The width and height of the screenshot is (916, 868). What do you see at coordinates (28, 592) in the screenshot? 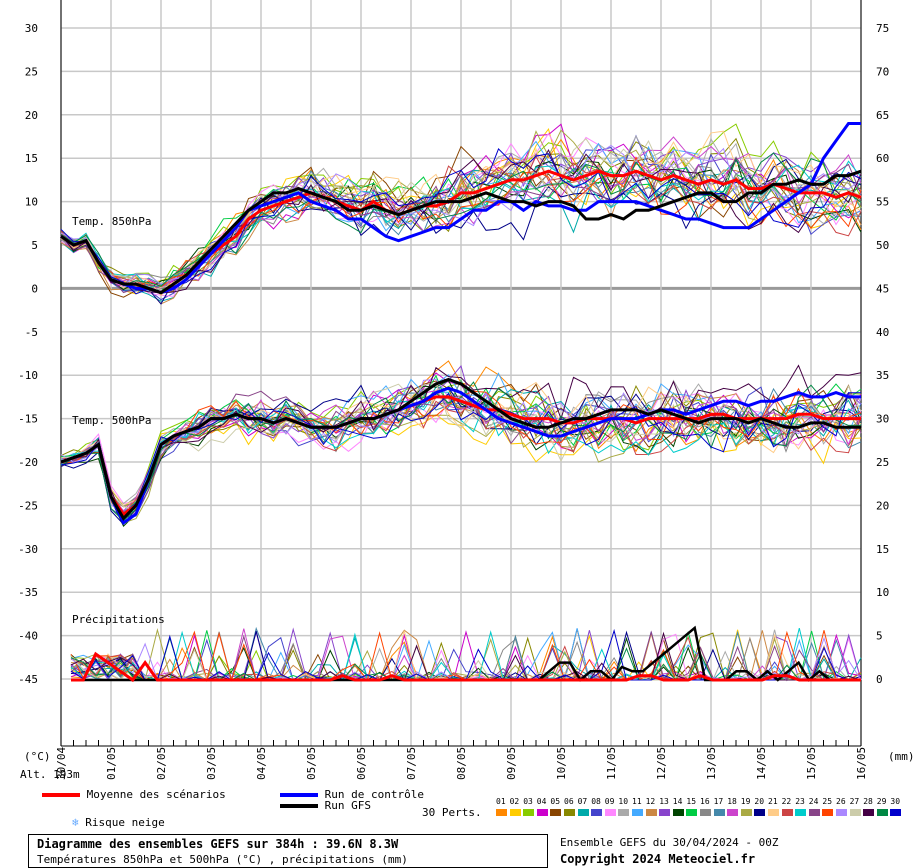
I see `left-tick-label: -35` at bounding box center [28, 592].